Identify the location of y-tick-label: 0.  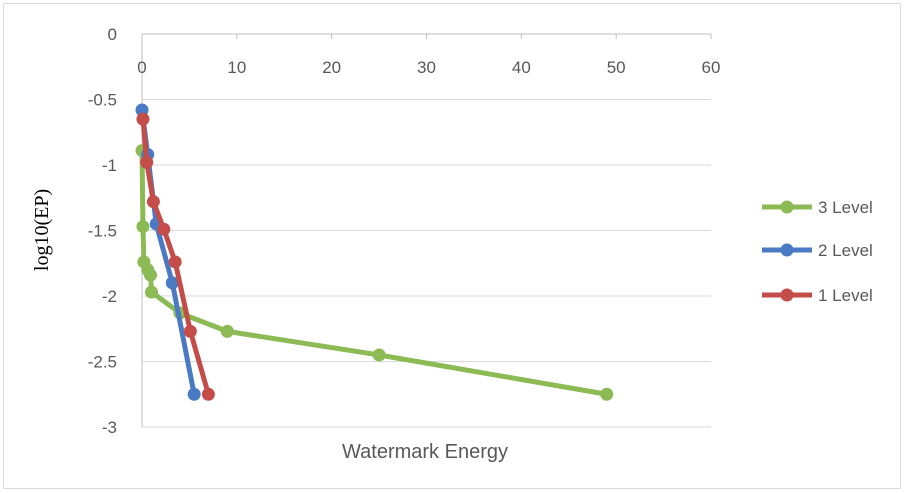
(112, 34).